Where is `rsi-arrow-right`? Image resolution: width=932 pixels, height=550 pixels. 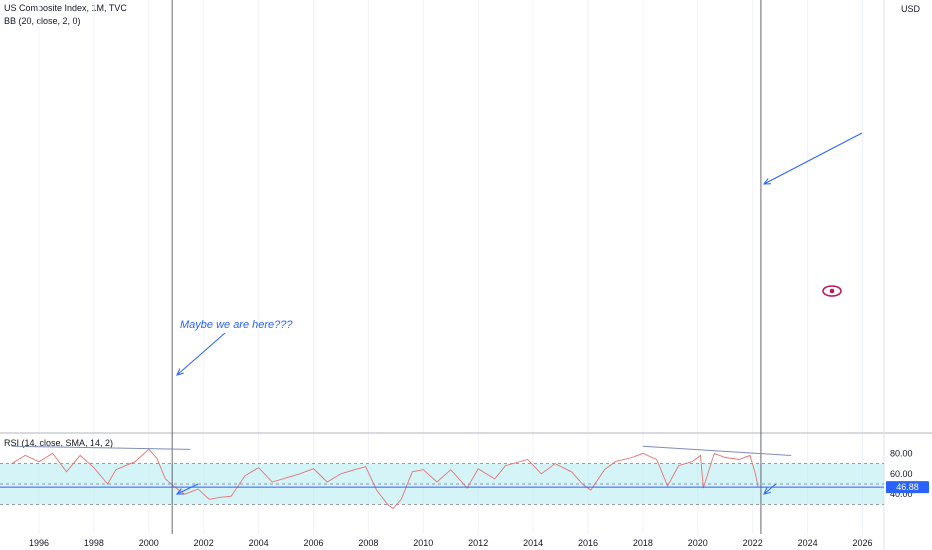 rsi-arrow-right is located at coordinates (770, 489).